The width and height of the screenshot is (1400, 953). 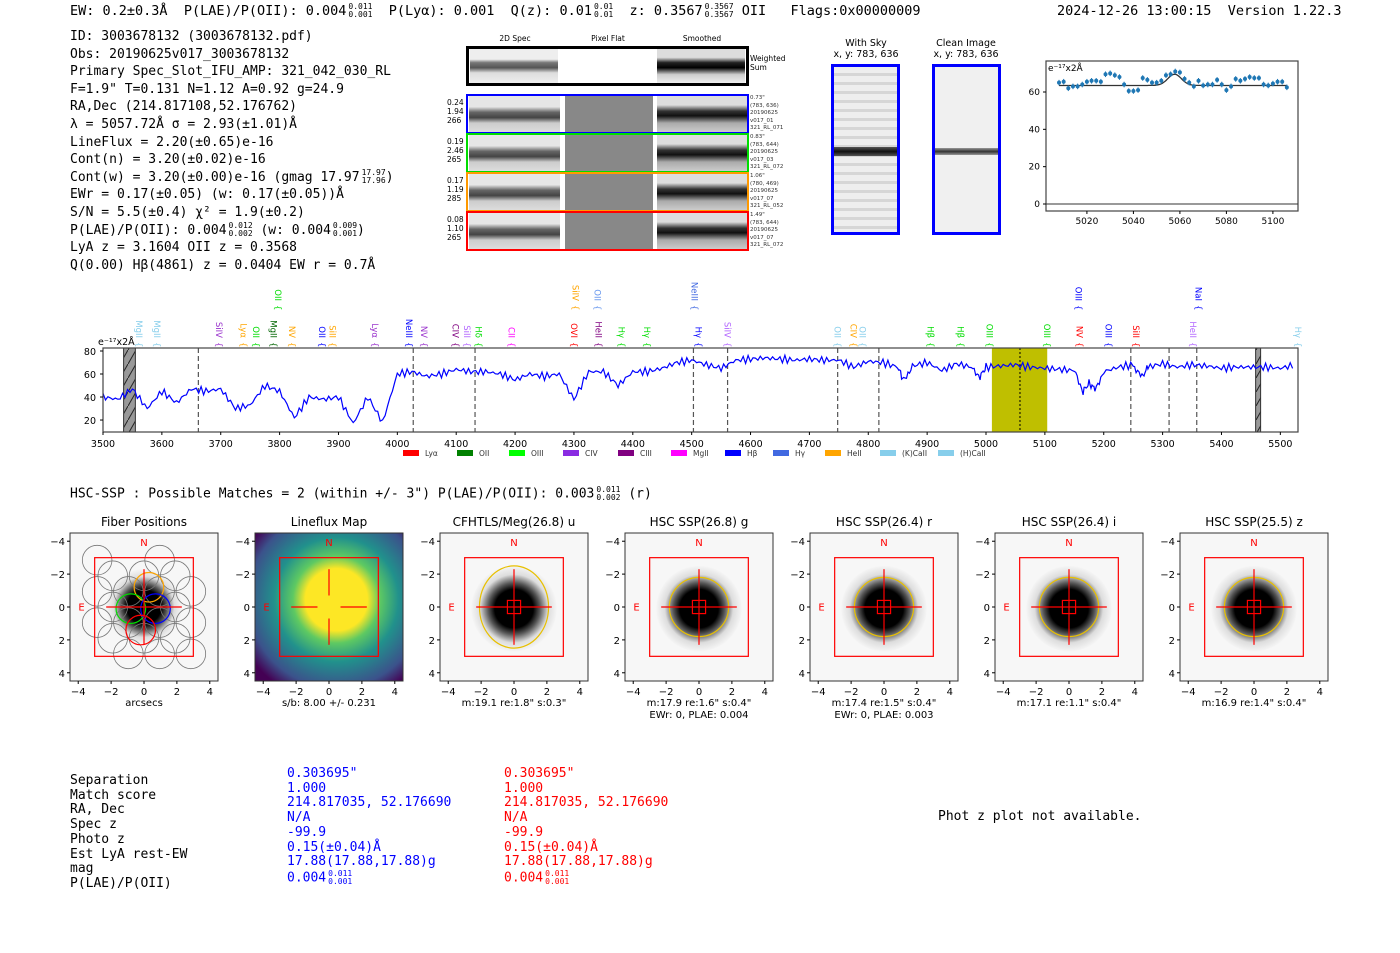 What do you see at coordinates (514, 703) in the screenshot?
I see `cutout-caption: m:19.1 re:1.8" s:0.3"` at bounding box center [514, 703].